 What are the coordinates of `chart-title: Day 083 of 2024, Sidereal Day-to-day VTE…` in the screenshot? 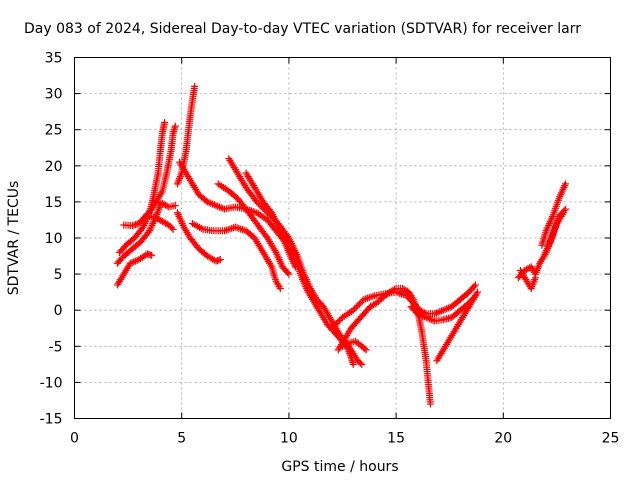 It's located at (302, 29).